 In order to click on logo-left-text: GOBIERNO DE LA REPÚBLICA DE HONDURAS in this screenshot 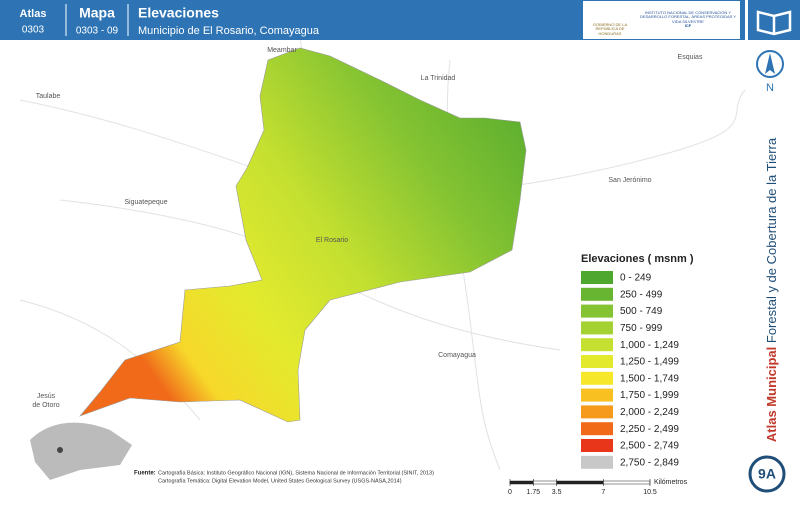, I will do `click(610, 29)`.